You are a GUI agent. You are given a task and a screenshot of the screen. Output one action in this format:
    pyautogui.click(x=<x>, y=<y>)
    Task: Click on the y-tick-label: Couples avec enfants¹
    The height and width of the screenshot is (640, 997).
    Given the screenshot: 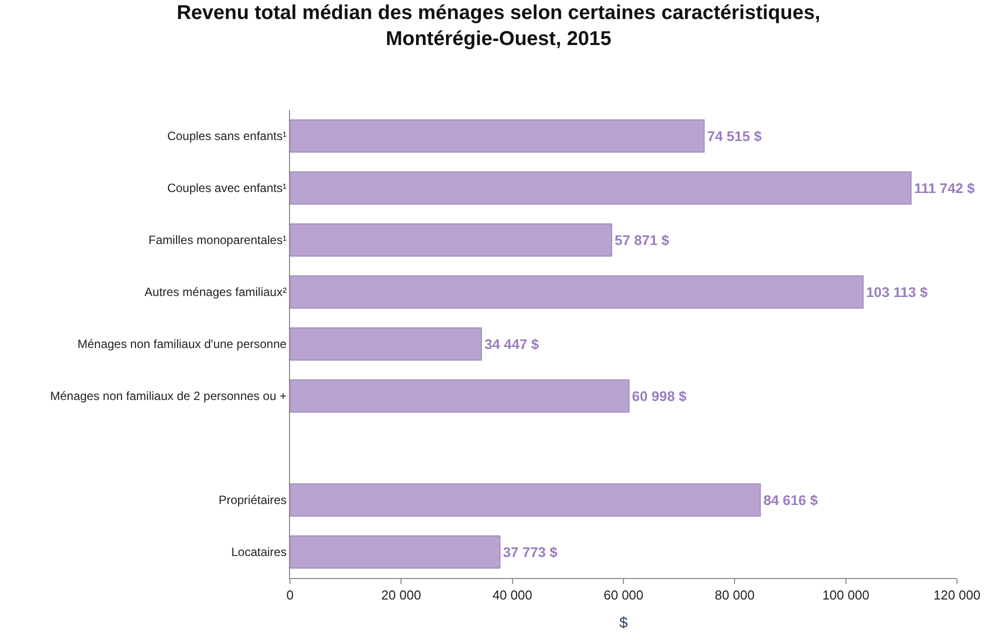 What is the action you would take?
    pyautogui.click(x=227, y=188)
    